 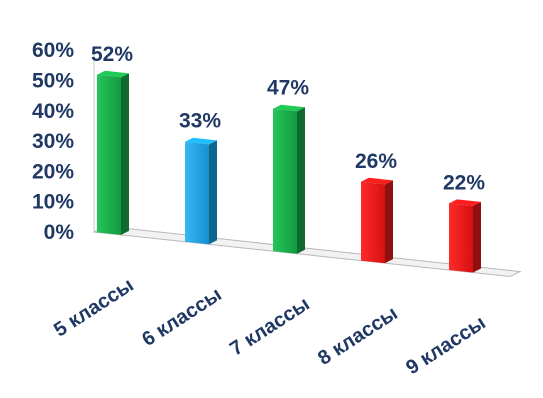 I want to click on data-label: 47%, so click(x=288, y=88).